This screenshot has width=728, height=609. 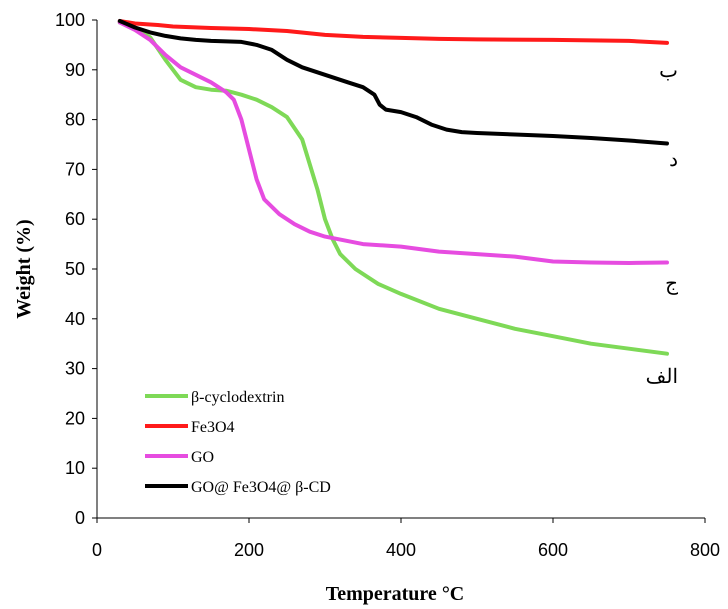 I want to click on x-axis-title: Temperature °C, so click(x=395, y=594).